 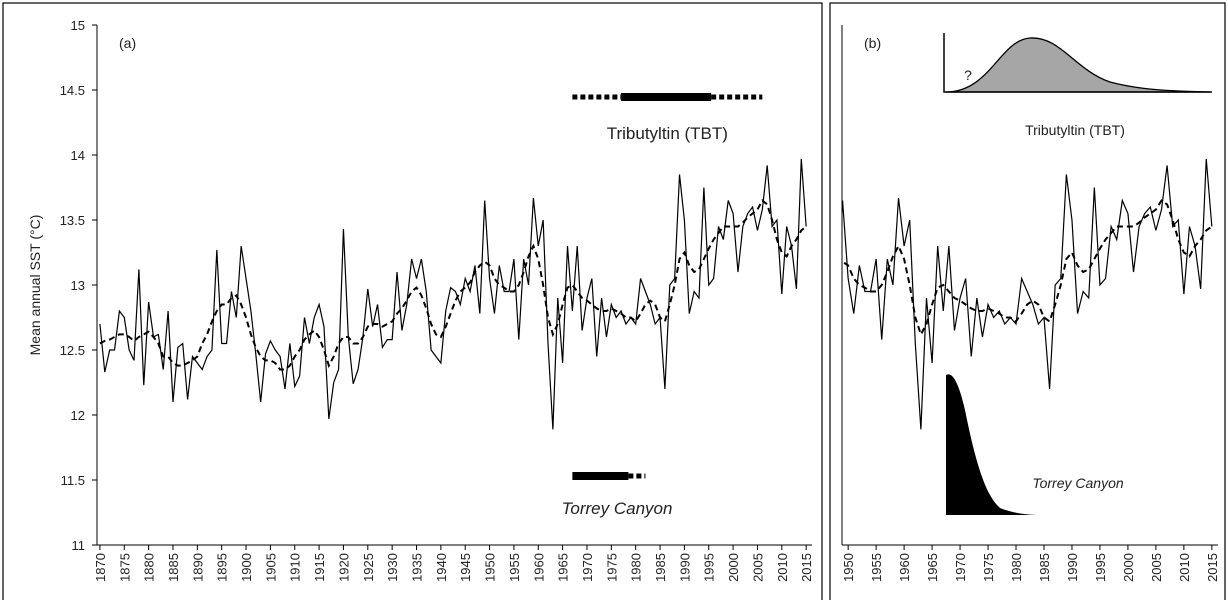 What do you see at coordinates (72, 220) in the screenshot?
I see `y-tick-label: 13.5` at bounding box center [72, 220].